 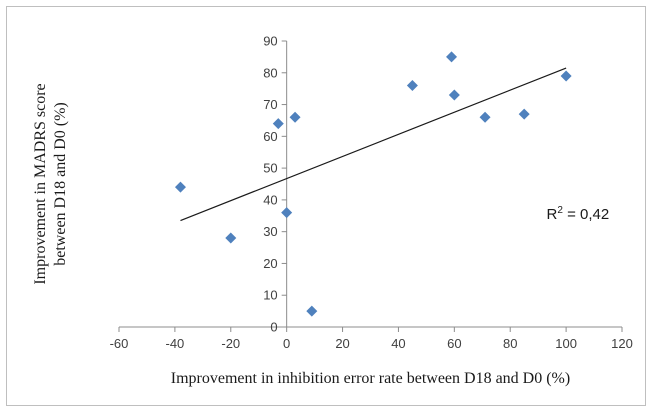 I want to click on r-squared-symbol: R, so click(x=552, y=214).